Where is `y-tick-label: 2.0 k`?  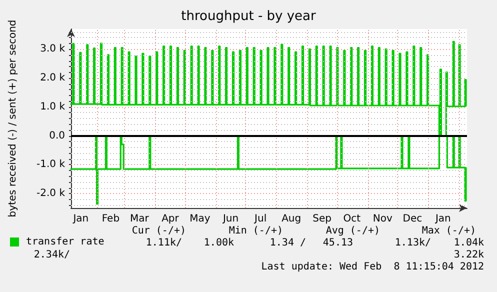 y-tick-label: 2.0 k is located at coordinates (53, 78).